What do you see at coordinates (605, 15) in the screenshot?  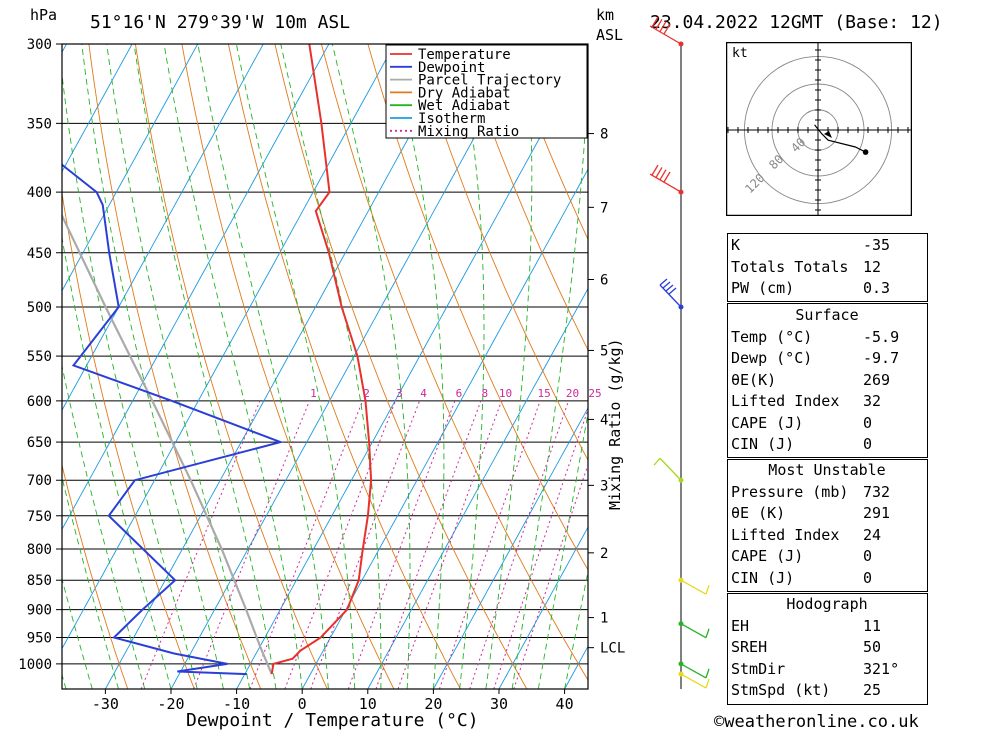 I see `height-unit-label: km` at bounding box center [605, 15].